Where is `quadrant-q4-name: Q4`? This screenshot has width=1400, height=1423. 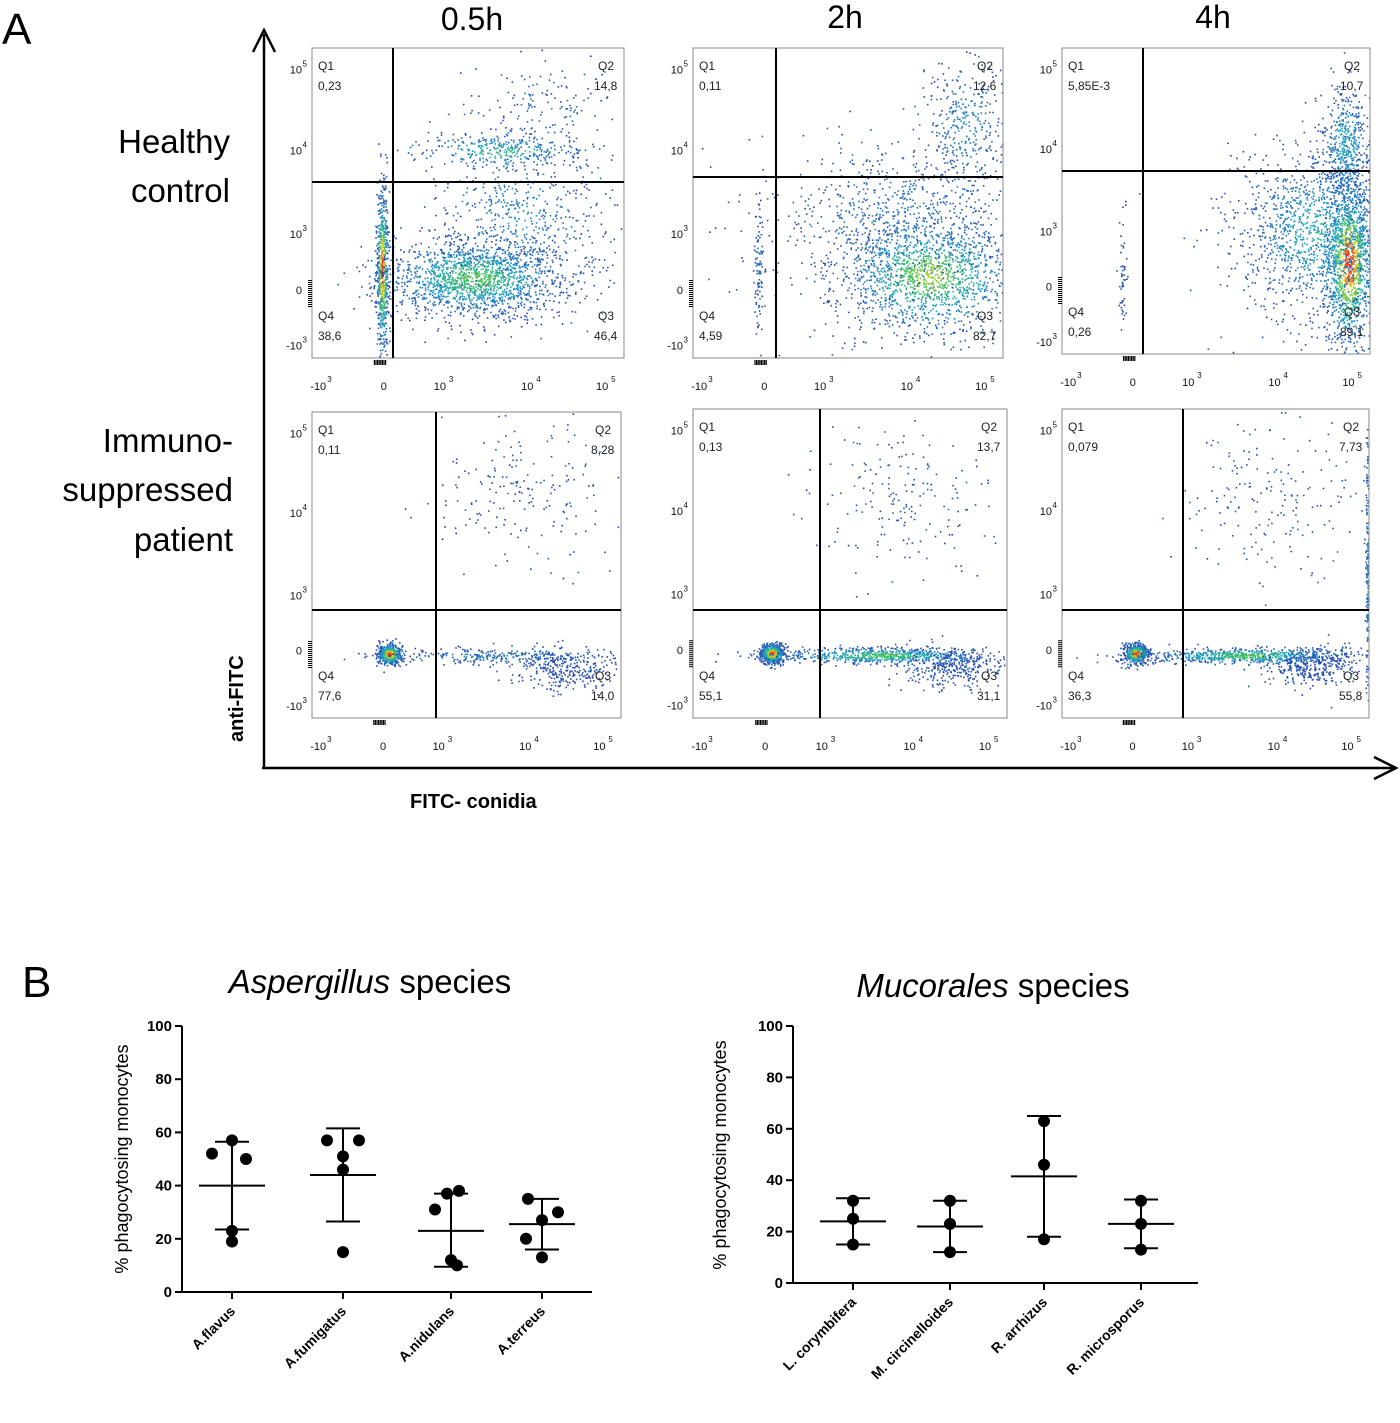
quadrant-q4-name: Q4 is located at coordinates (326, 316).